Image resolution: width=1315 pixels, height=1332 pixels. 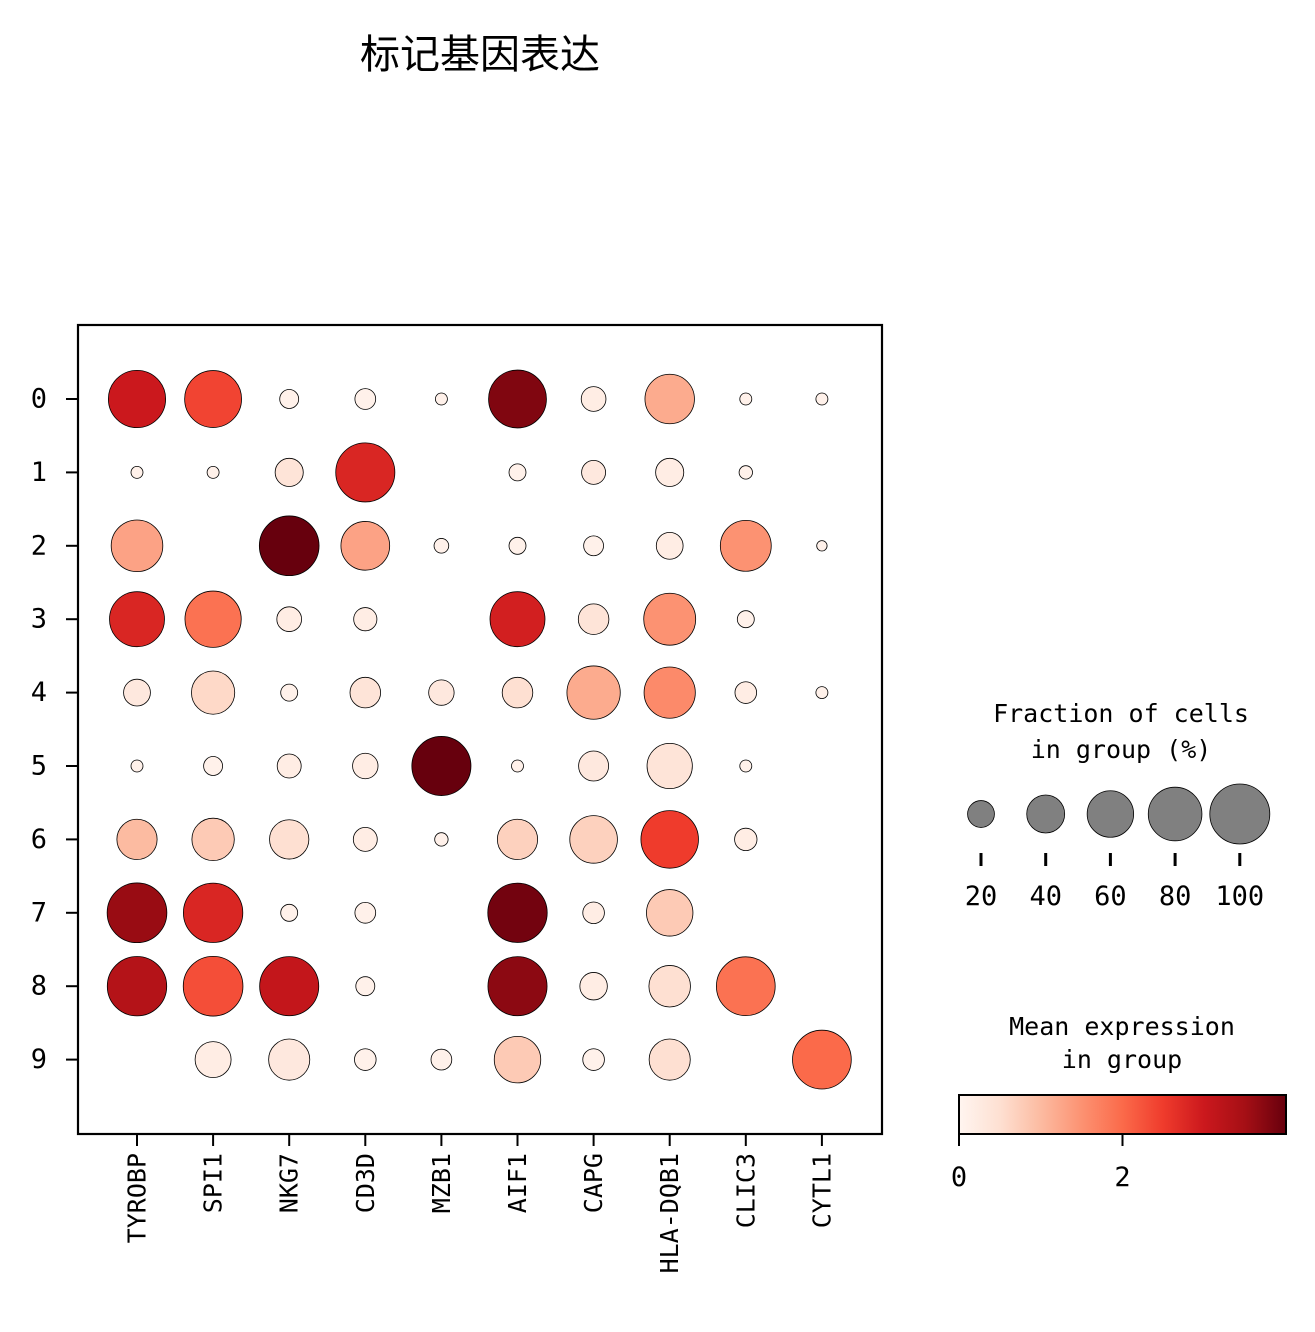 I want to click on y-axis: 0 1 2 3 4 5 6 7 8 9, so click(x=54, y=729).